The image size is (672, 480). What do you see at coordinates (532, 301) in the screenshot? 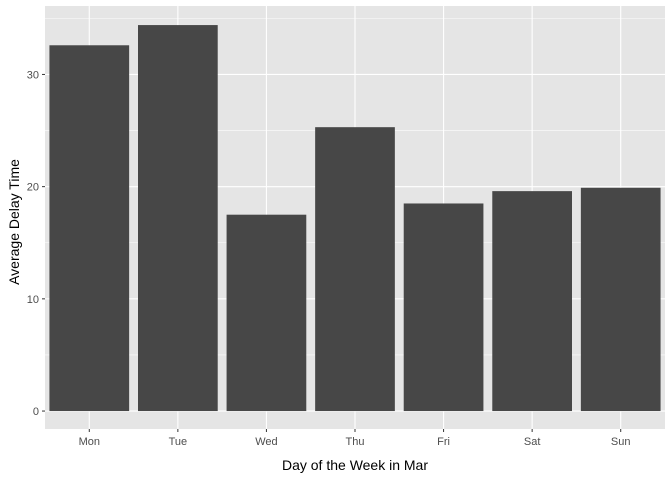
I see `bar-sat` at bounding box center [532, 301].